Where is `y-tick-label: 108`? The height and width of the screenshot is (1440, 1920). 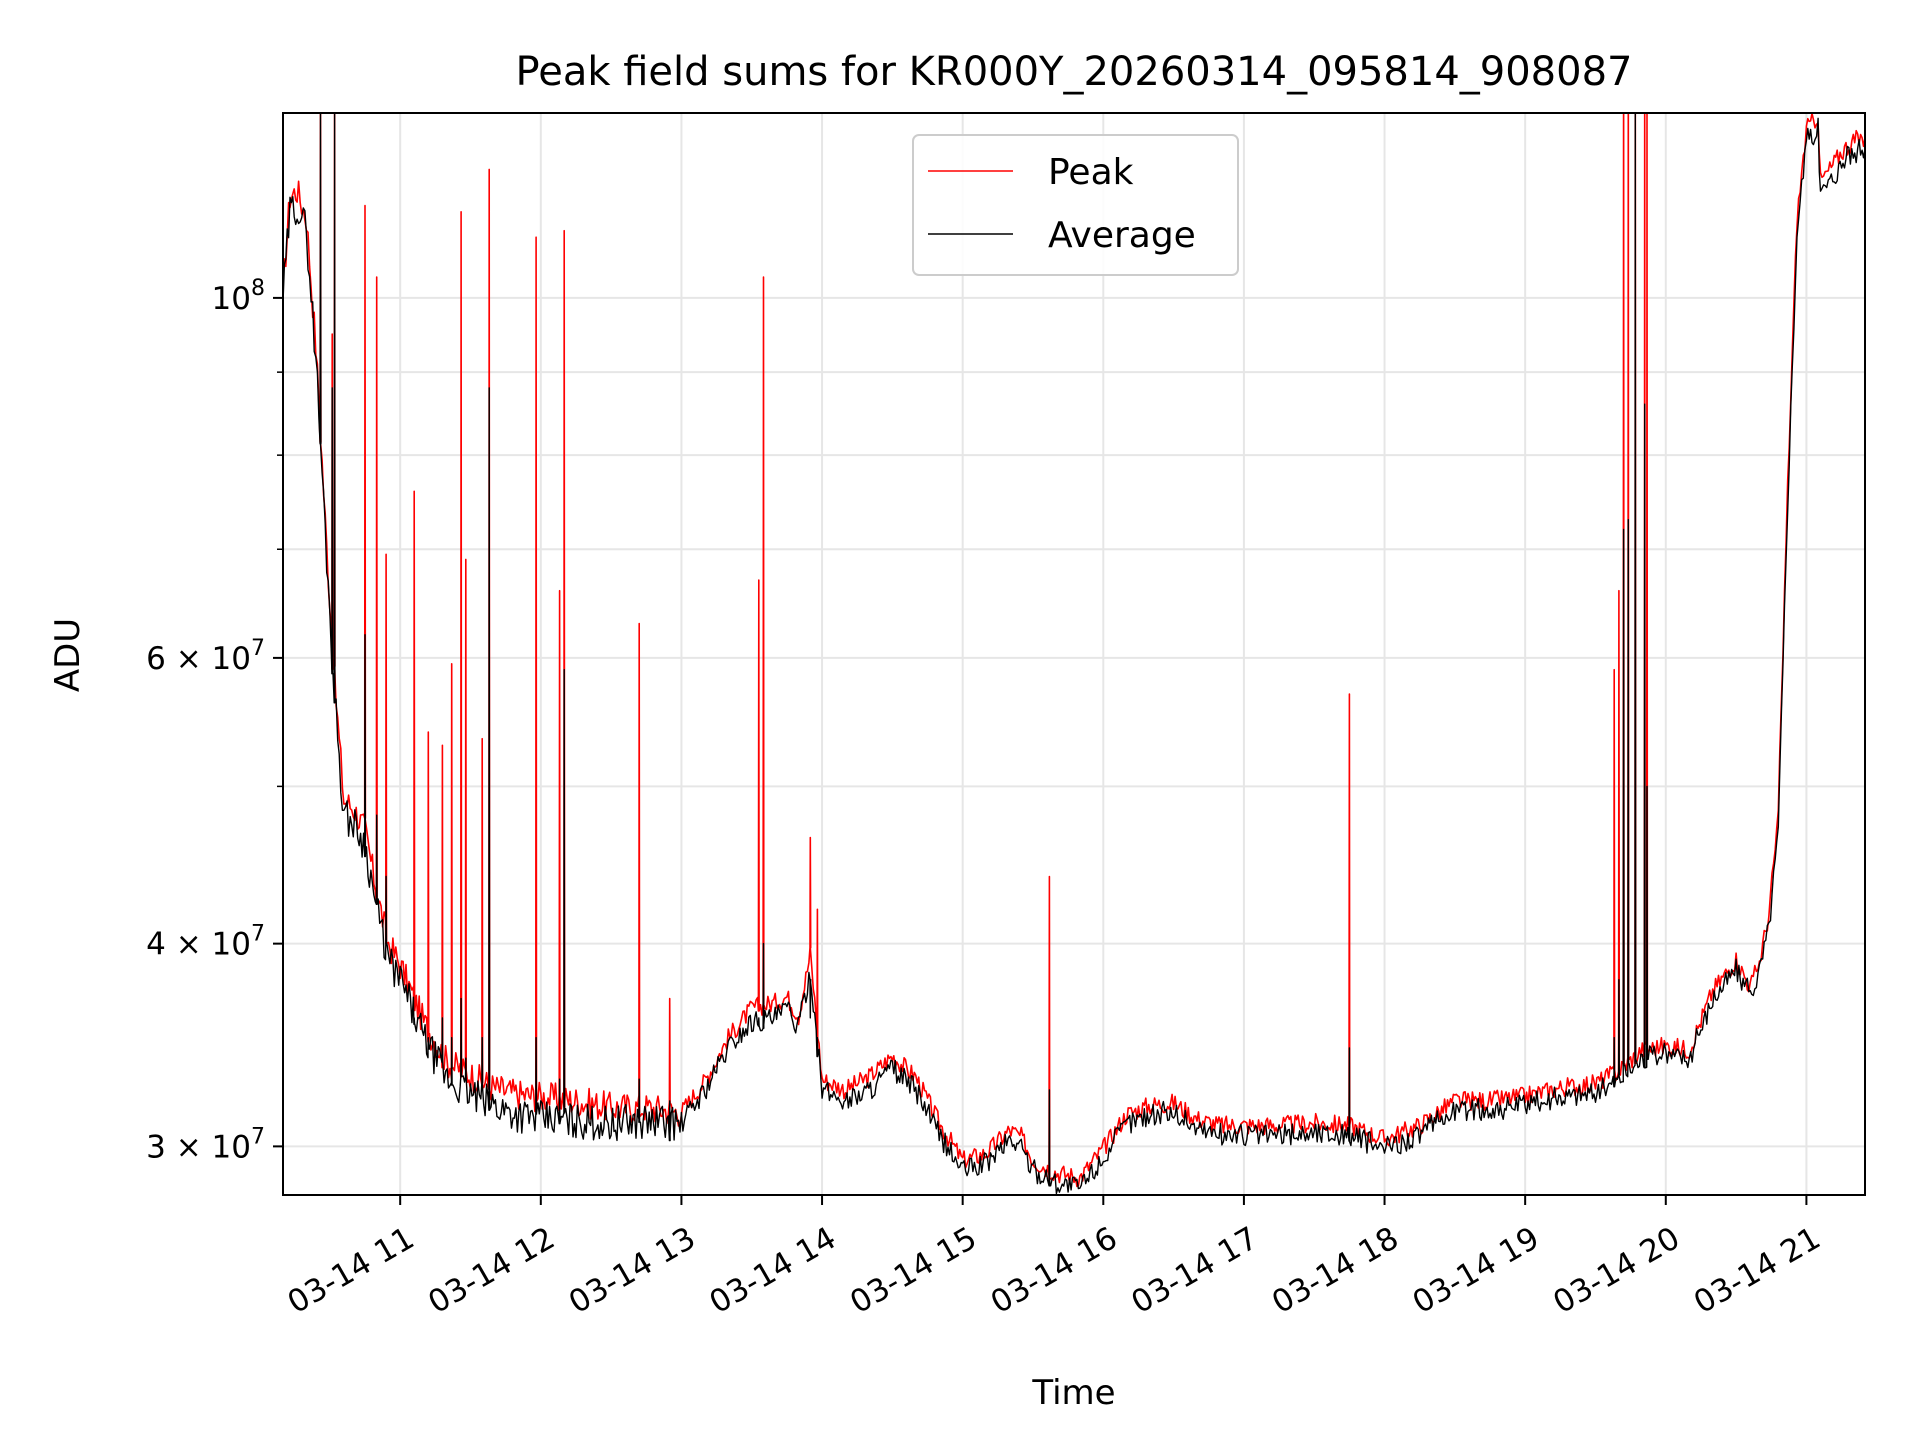
y-tick-label: 108 is located at coordinates (238, 296).